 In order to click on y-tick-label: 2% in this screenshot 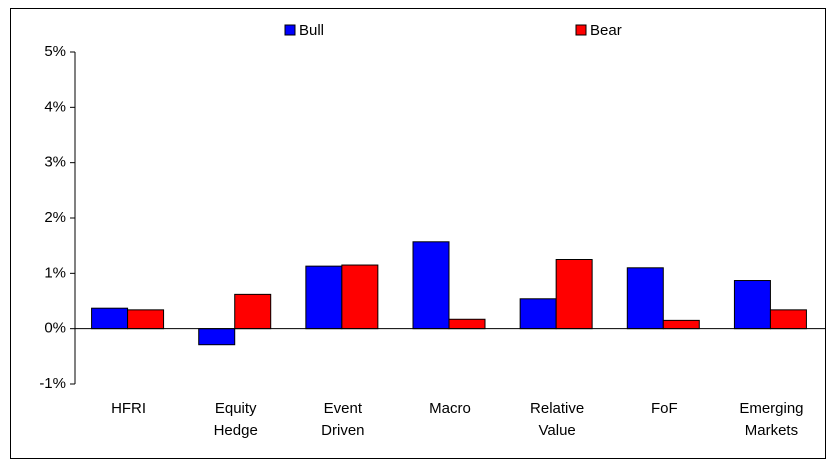, I will do `click(55, 217)`.